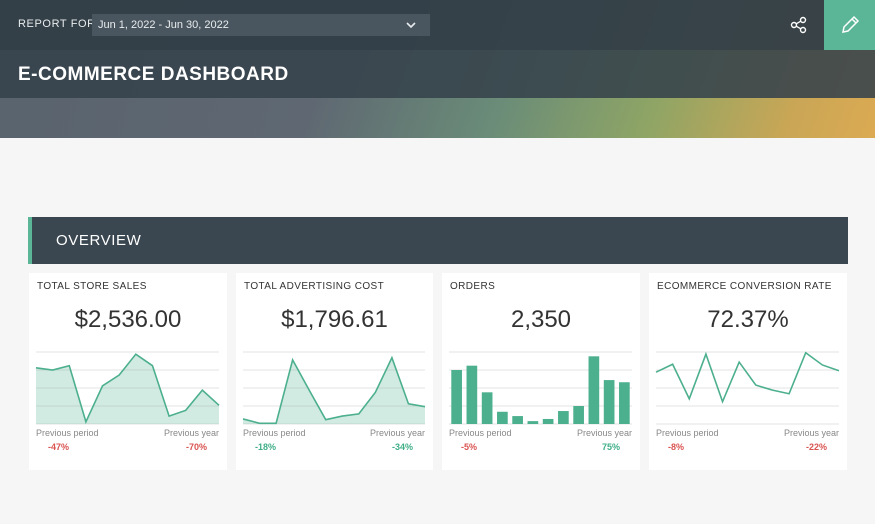 This screenshot has width=875, height=524. Describe the element at coordinates (163, 25) in the screenshot. I see `date-range: Jun 1, 2022 - Jun 30, 2022` at that location.